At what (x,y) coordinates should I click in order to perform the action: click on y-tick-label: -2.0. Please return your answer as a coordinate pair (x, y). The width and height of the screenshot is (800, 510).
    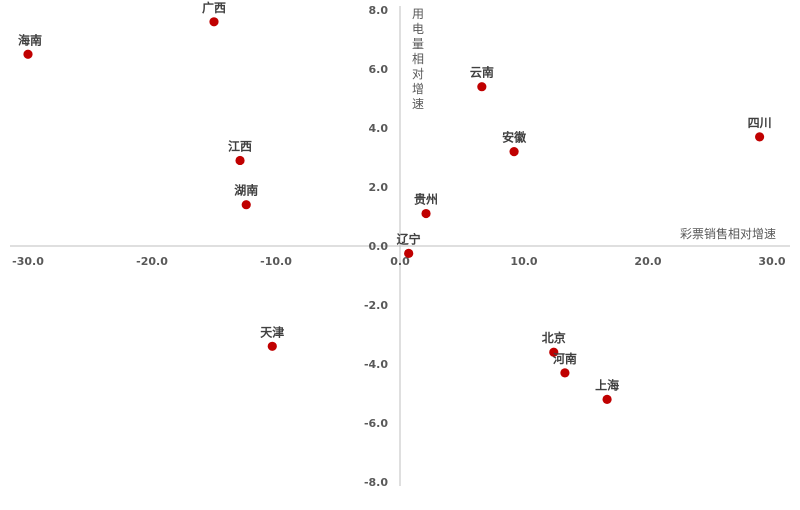
    Looking at the image, I should click on (376, 305).